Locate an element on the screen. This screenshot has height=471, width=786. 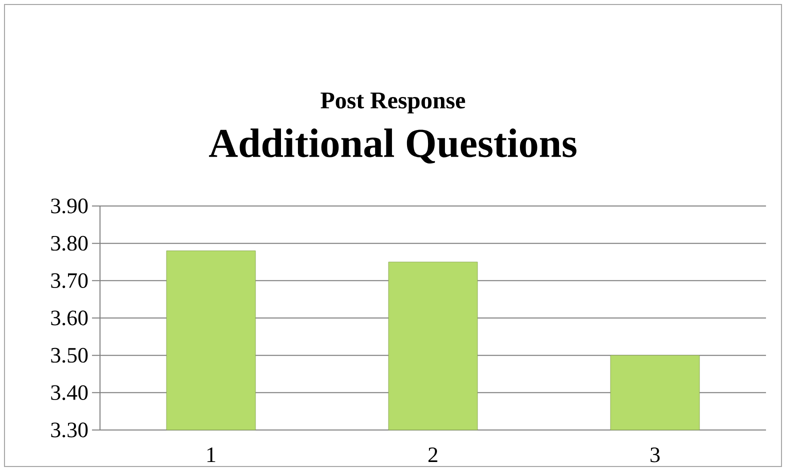
y-tick-label: 3.70 is located at coordinates (69, 280).